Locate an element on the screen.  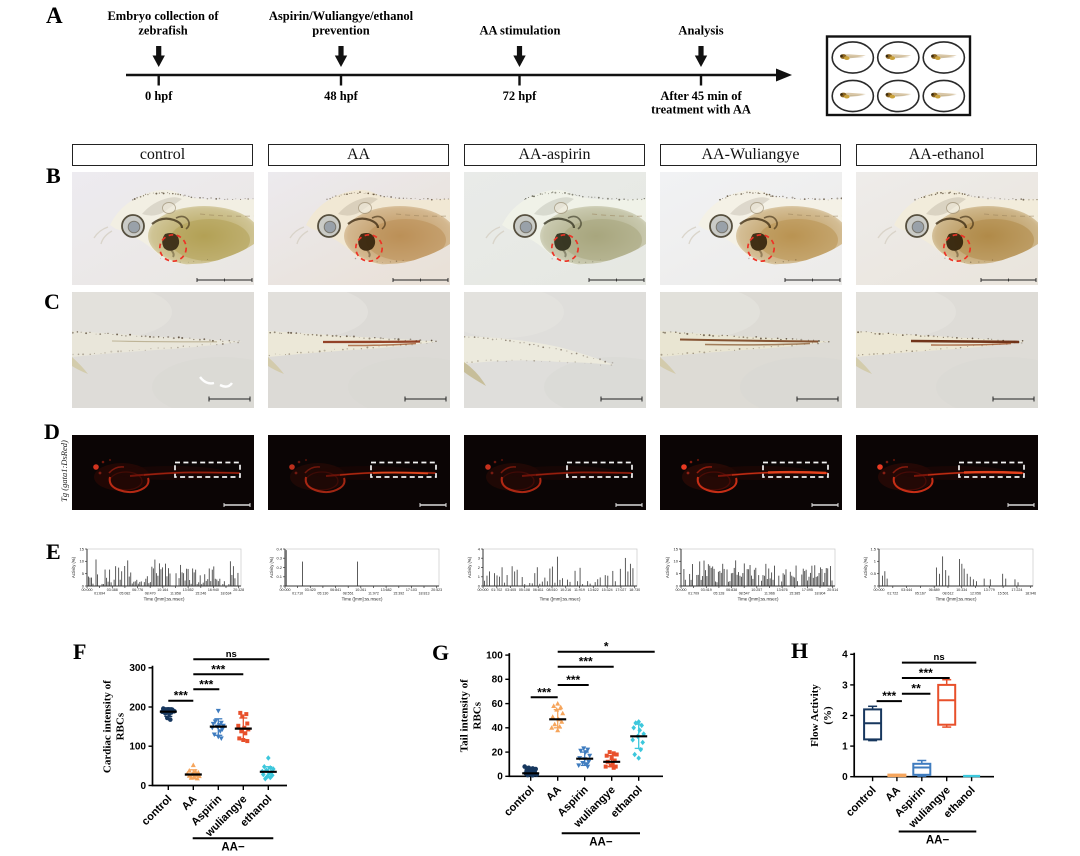
svg-text: 18:730 is located at coordinates (634, 590).